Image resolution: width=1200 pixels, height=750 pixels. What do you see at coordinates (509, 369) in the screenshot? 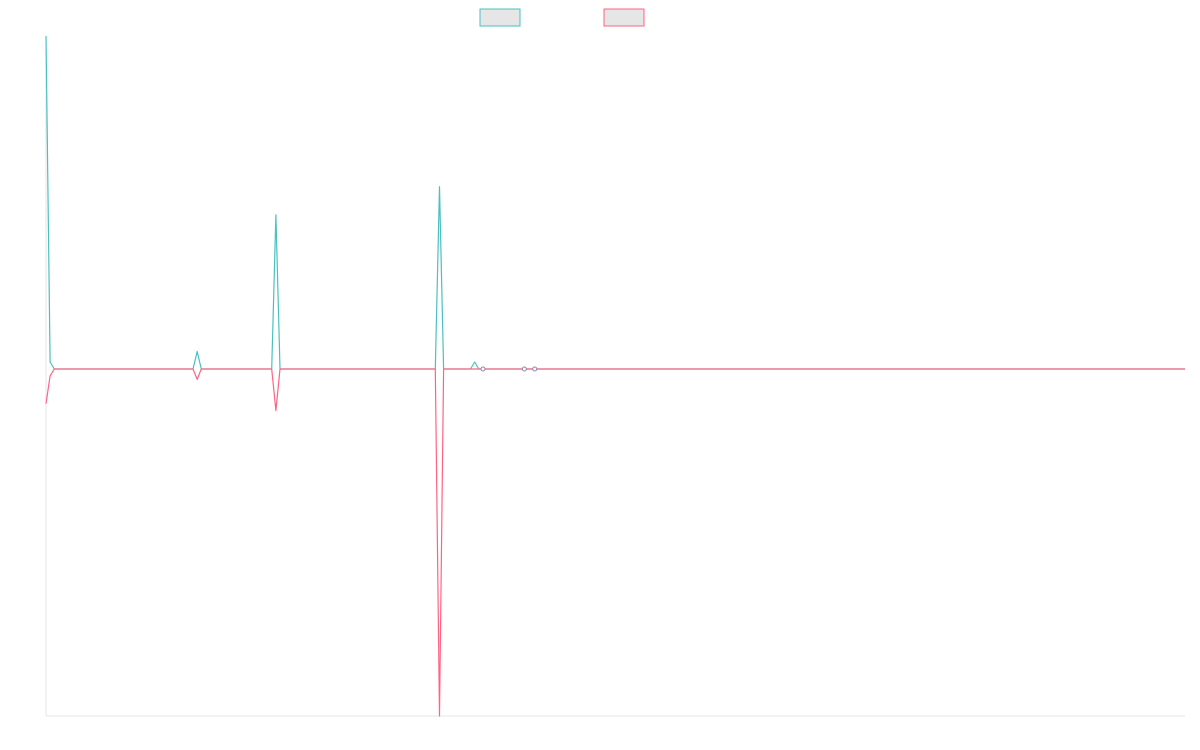
I see `point-markers` at bounding box center [509, 369].